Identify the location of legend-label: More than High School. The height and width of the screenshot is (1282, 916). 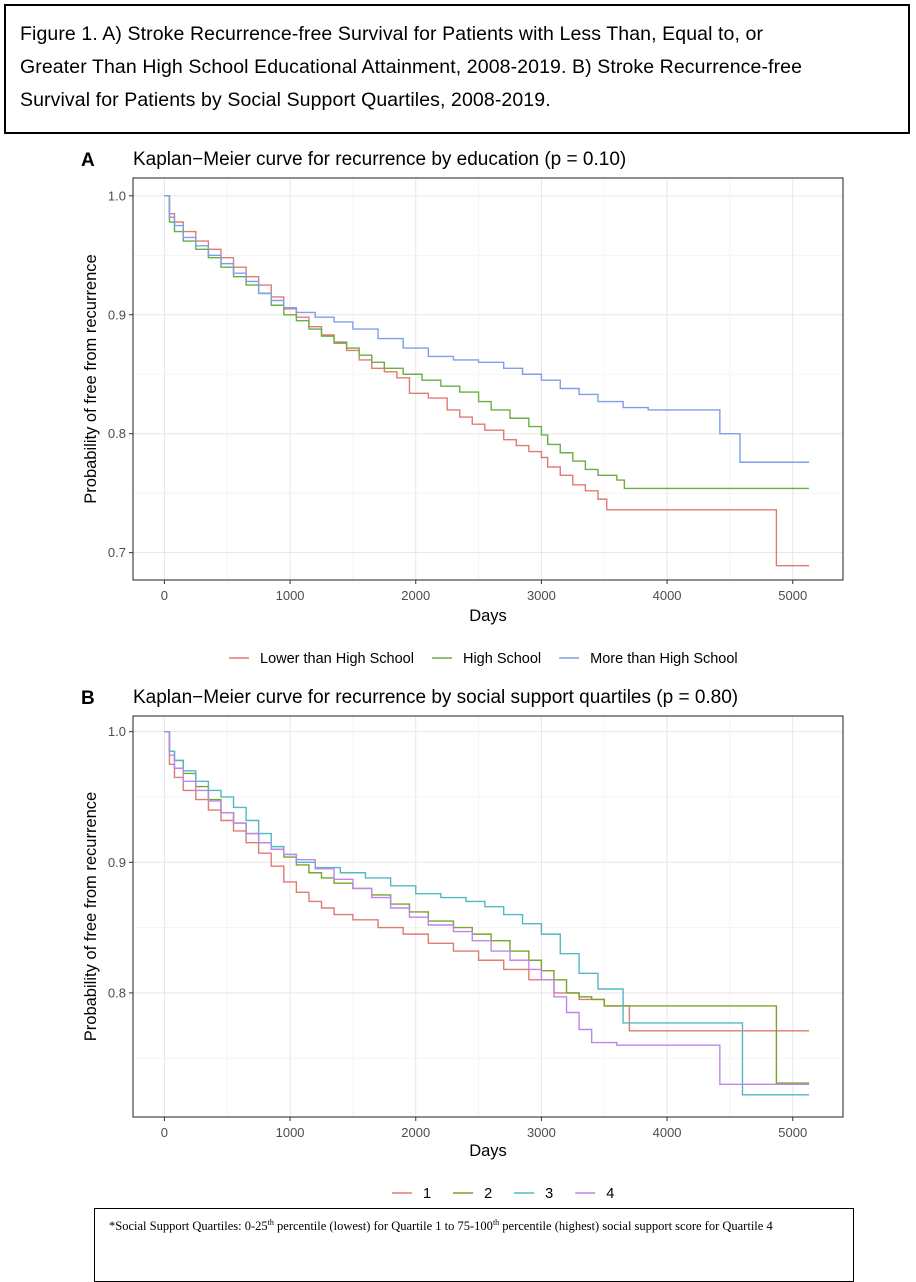
(664, 659).